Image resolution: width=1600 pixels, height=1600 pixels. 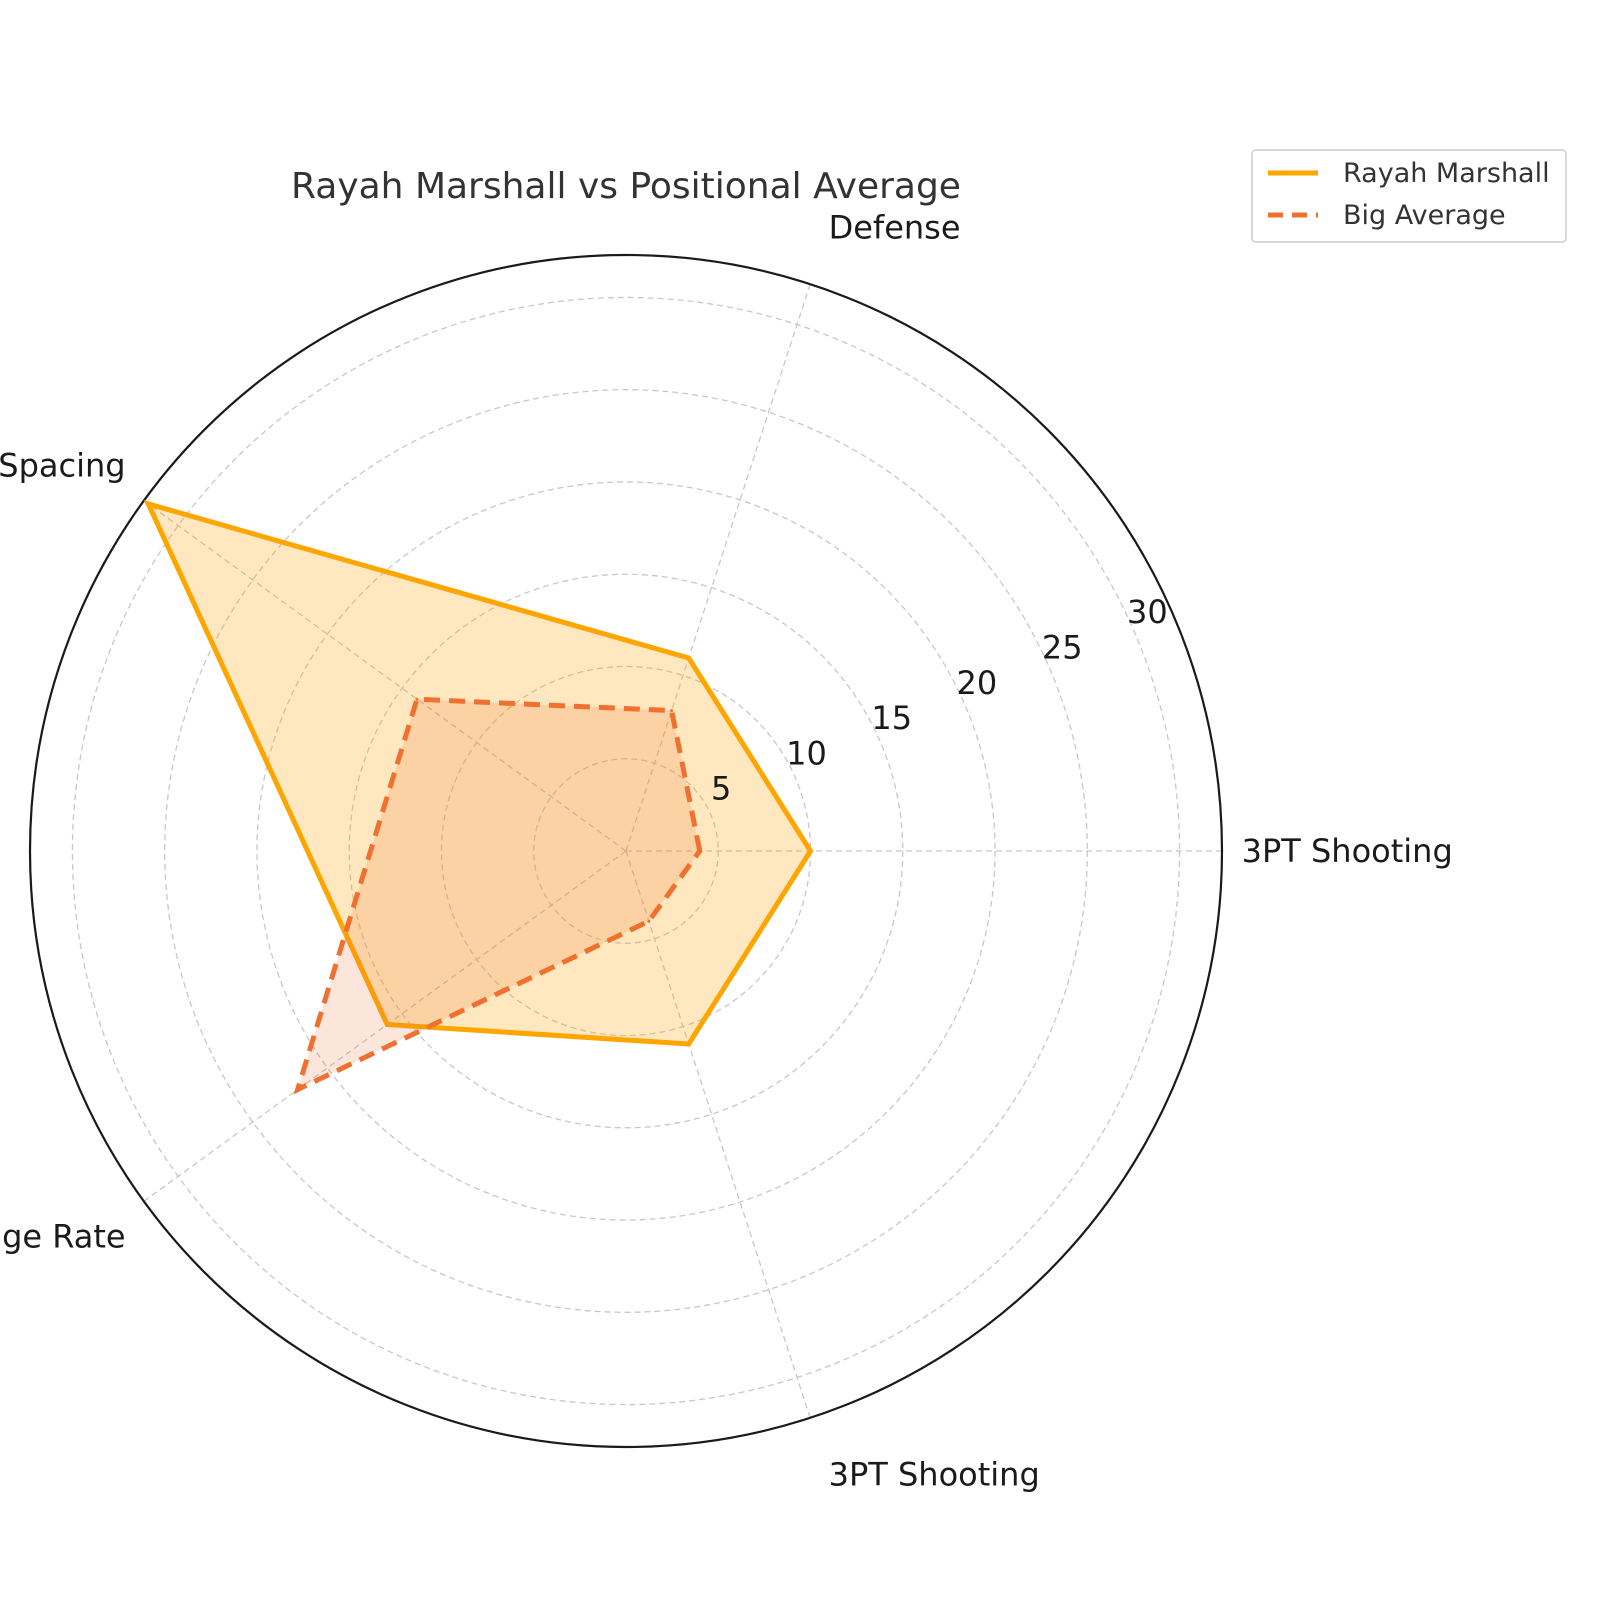 I want to click on legend-frame, so click(x=1409, y=196).